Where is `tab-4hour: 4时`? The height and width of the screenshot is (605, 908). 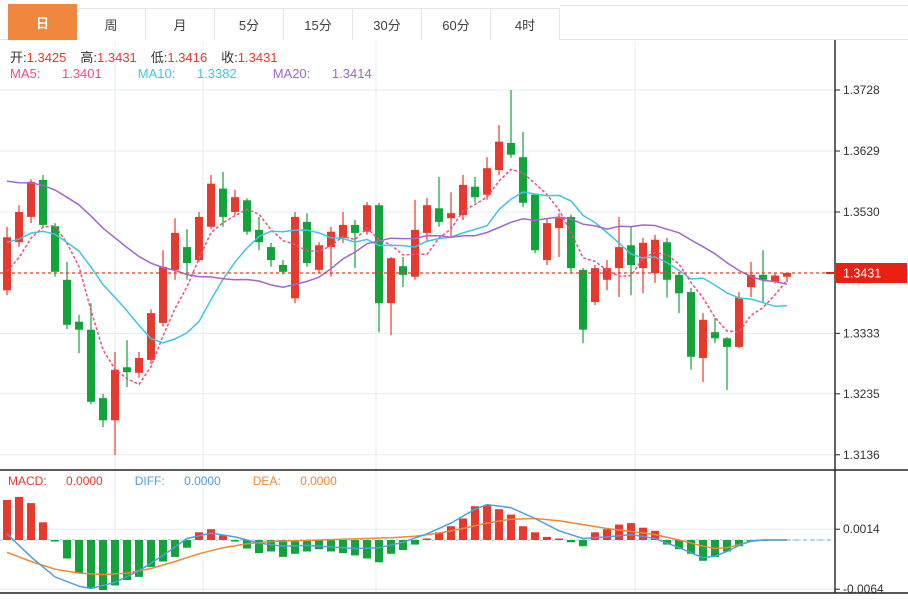
tab-4hour: 4时 is located at coordinates (525, 24).